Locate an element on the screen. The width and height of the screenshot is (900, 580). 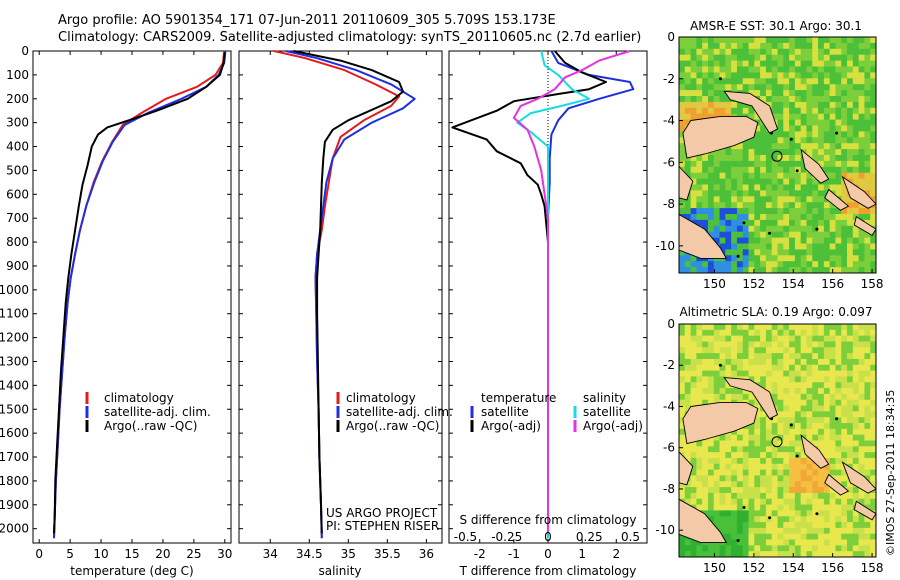
legend-s-satellite: satellite is located at coordinates (607, 412).